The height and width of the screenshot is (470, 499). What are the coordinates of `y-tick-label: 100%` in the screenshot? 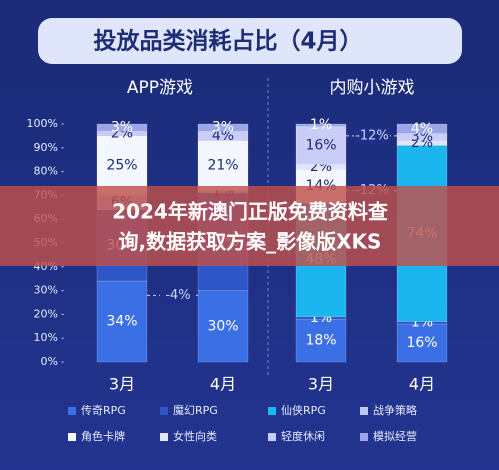 It's located at (42, 123).